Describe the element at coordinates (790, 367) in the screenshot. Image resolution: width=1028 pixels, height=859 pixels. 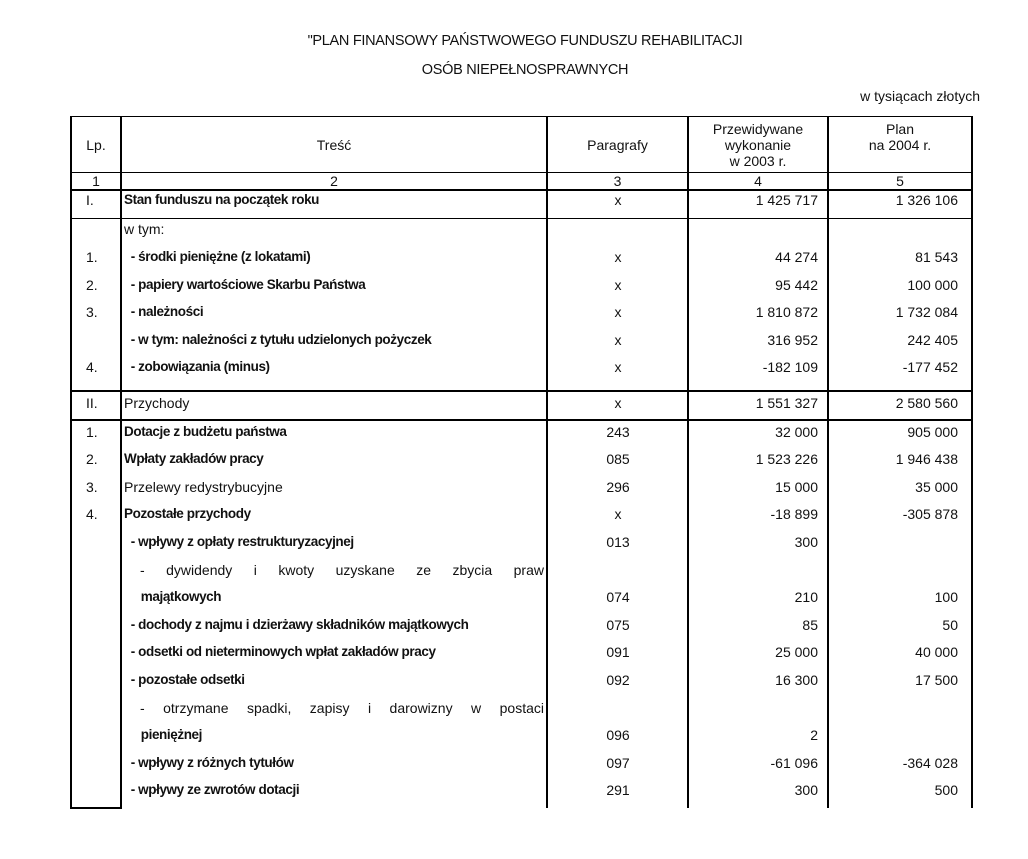
I see `row-value-2003: -182 109` at that location.